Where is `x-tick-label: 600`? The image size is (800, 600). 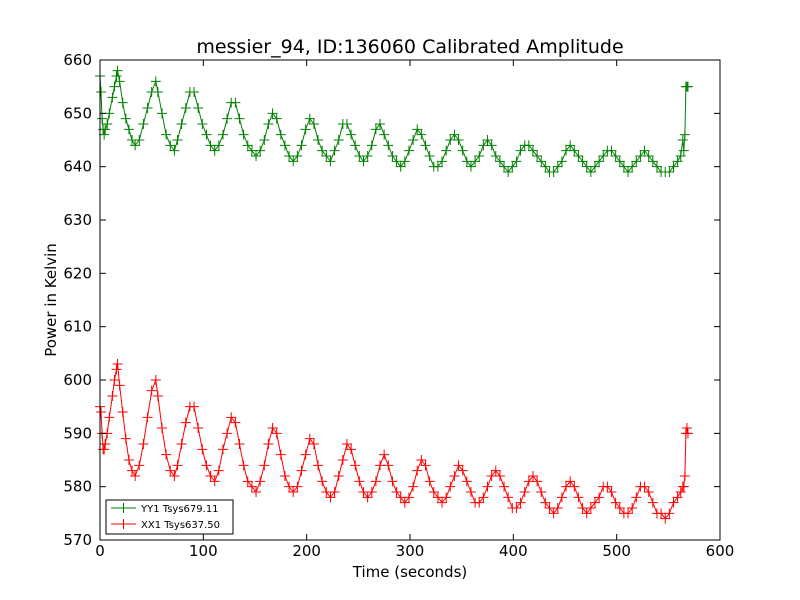 x-tick-label: 600 is located at coordinates (720, 551).